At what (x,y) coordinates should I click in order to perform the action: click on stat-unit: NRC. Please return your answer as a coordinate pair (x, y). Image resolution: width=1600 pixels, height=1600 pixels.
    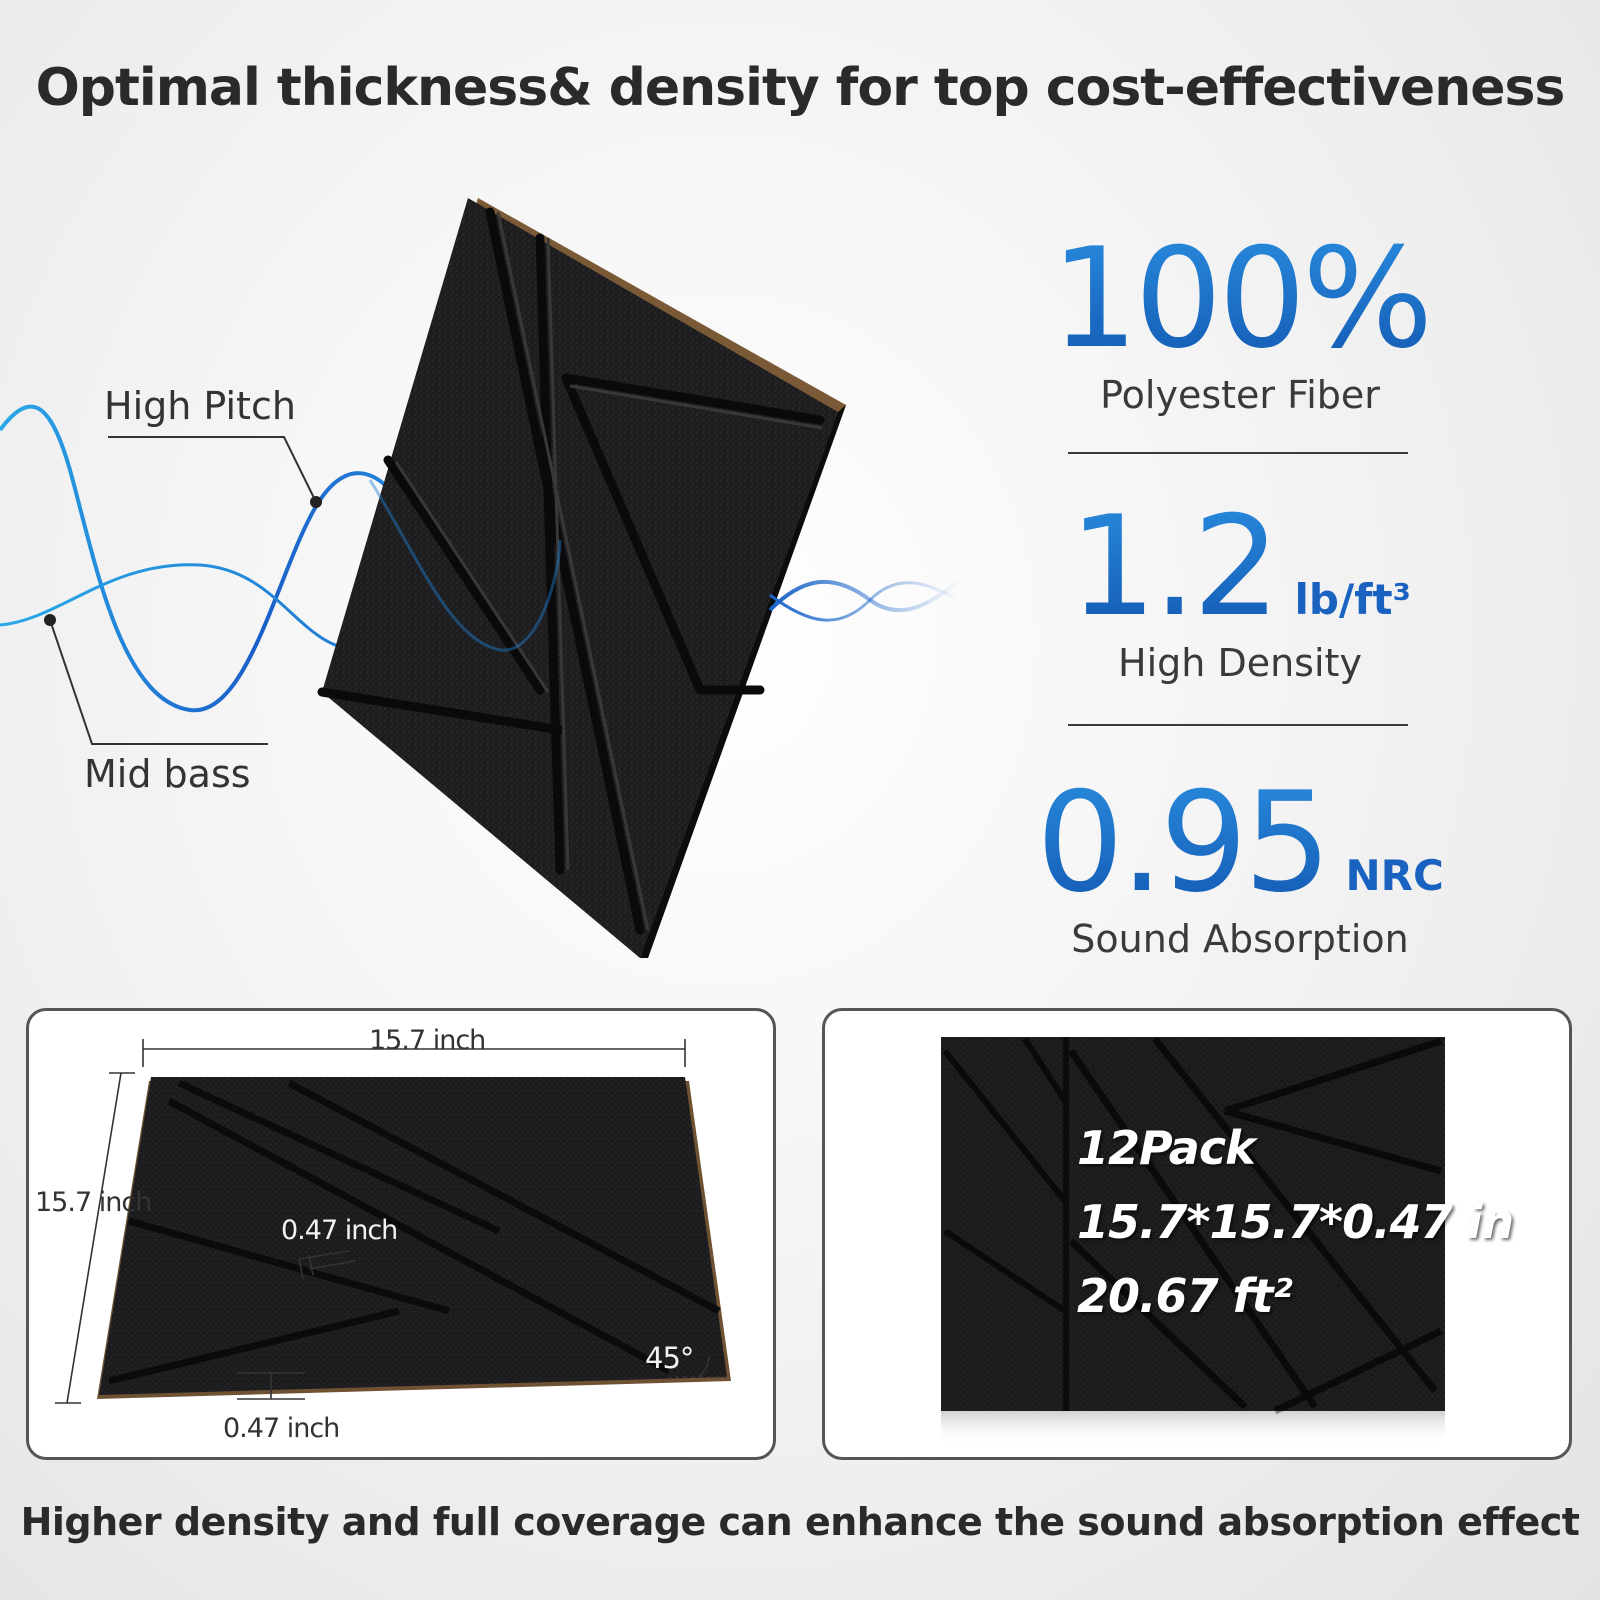
    Looking at the image, I should click on (1394, 875).